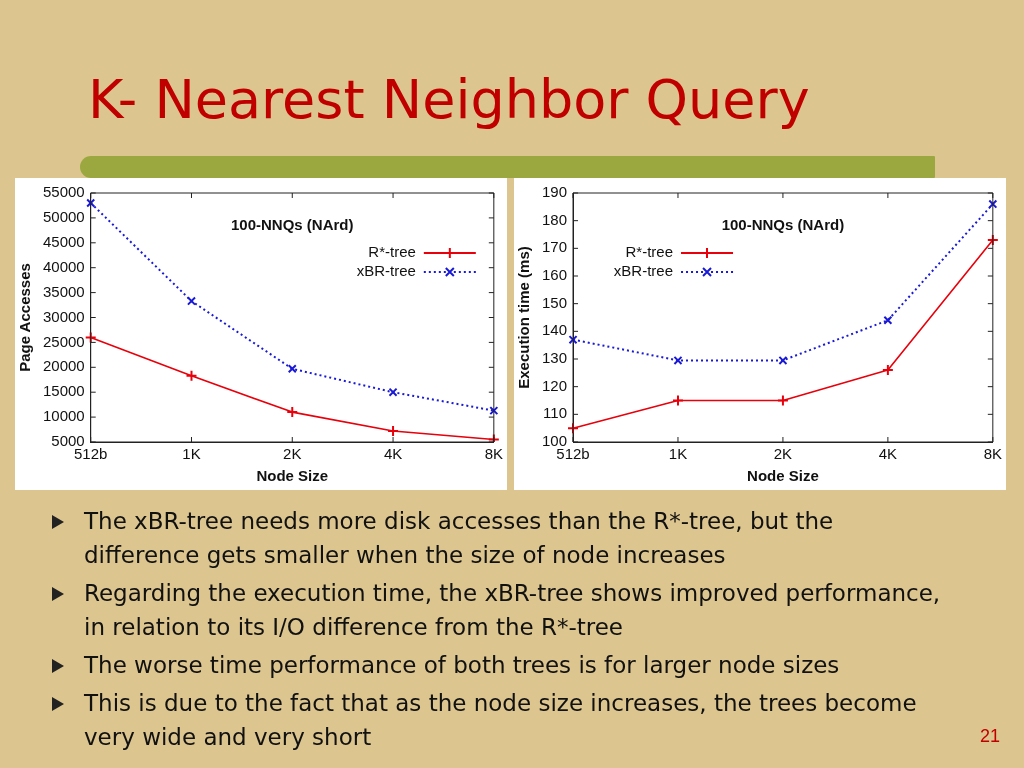  What do you see at coordinates (500, 720) in the screenshot?
I see `text: This is due to the fact that as the node size increases, the trees become very wide and very short` at bounding box center [500, 720].